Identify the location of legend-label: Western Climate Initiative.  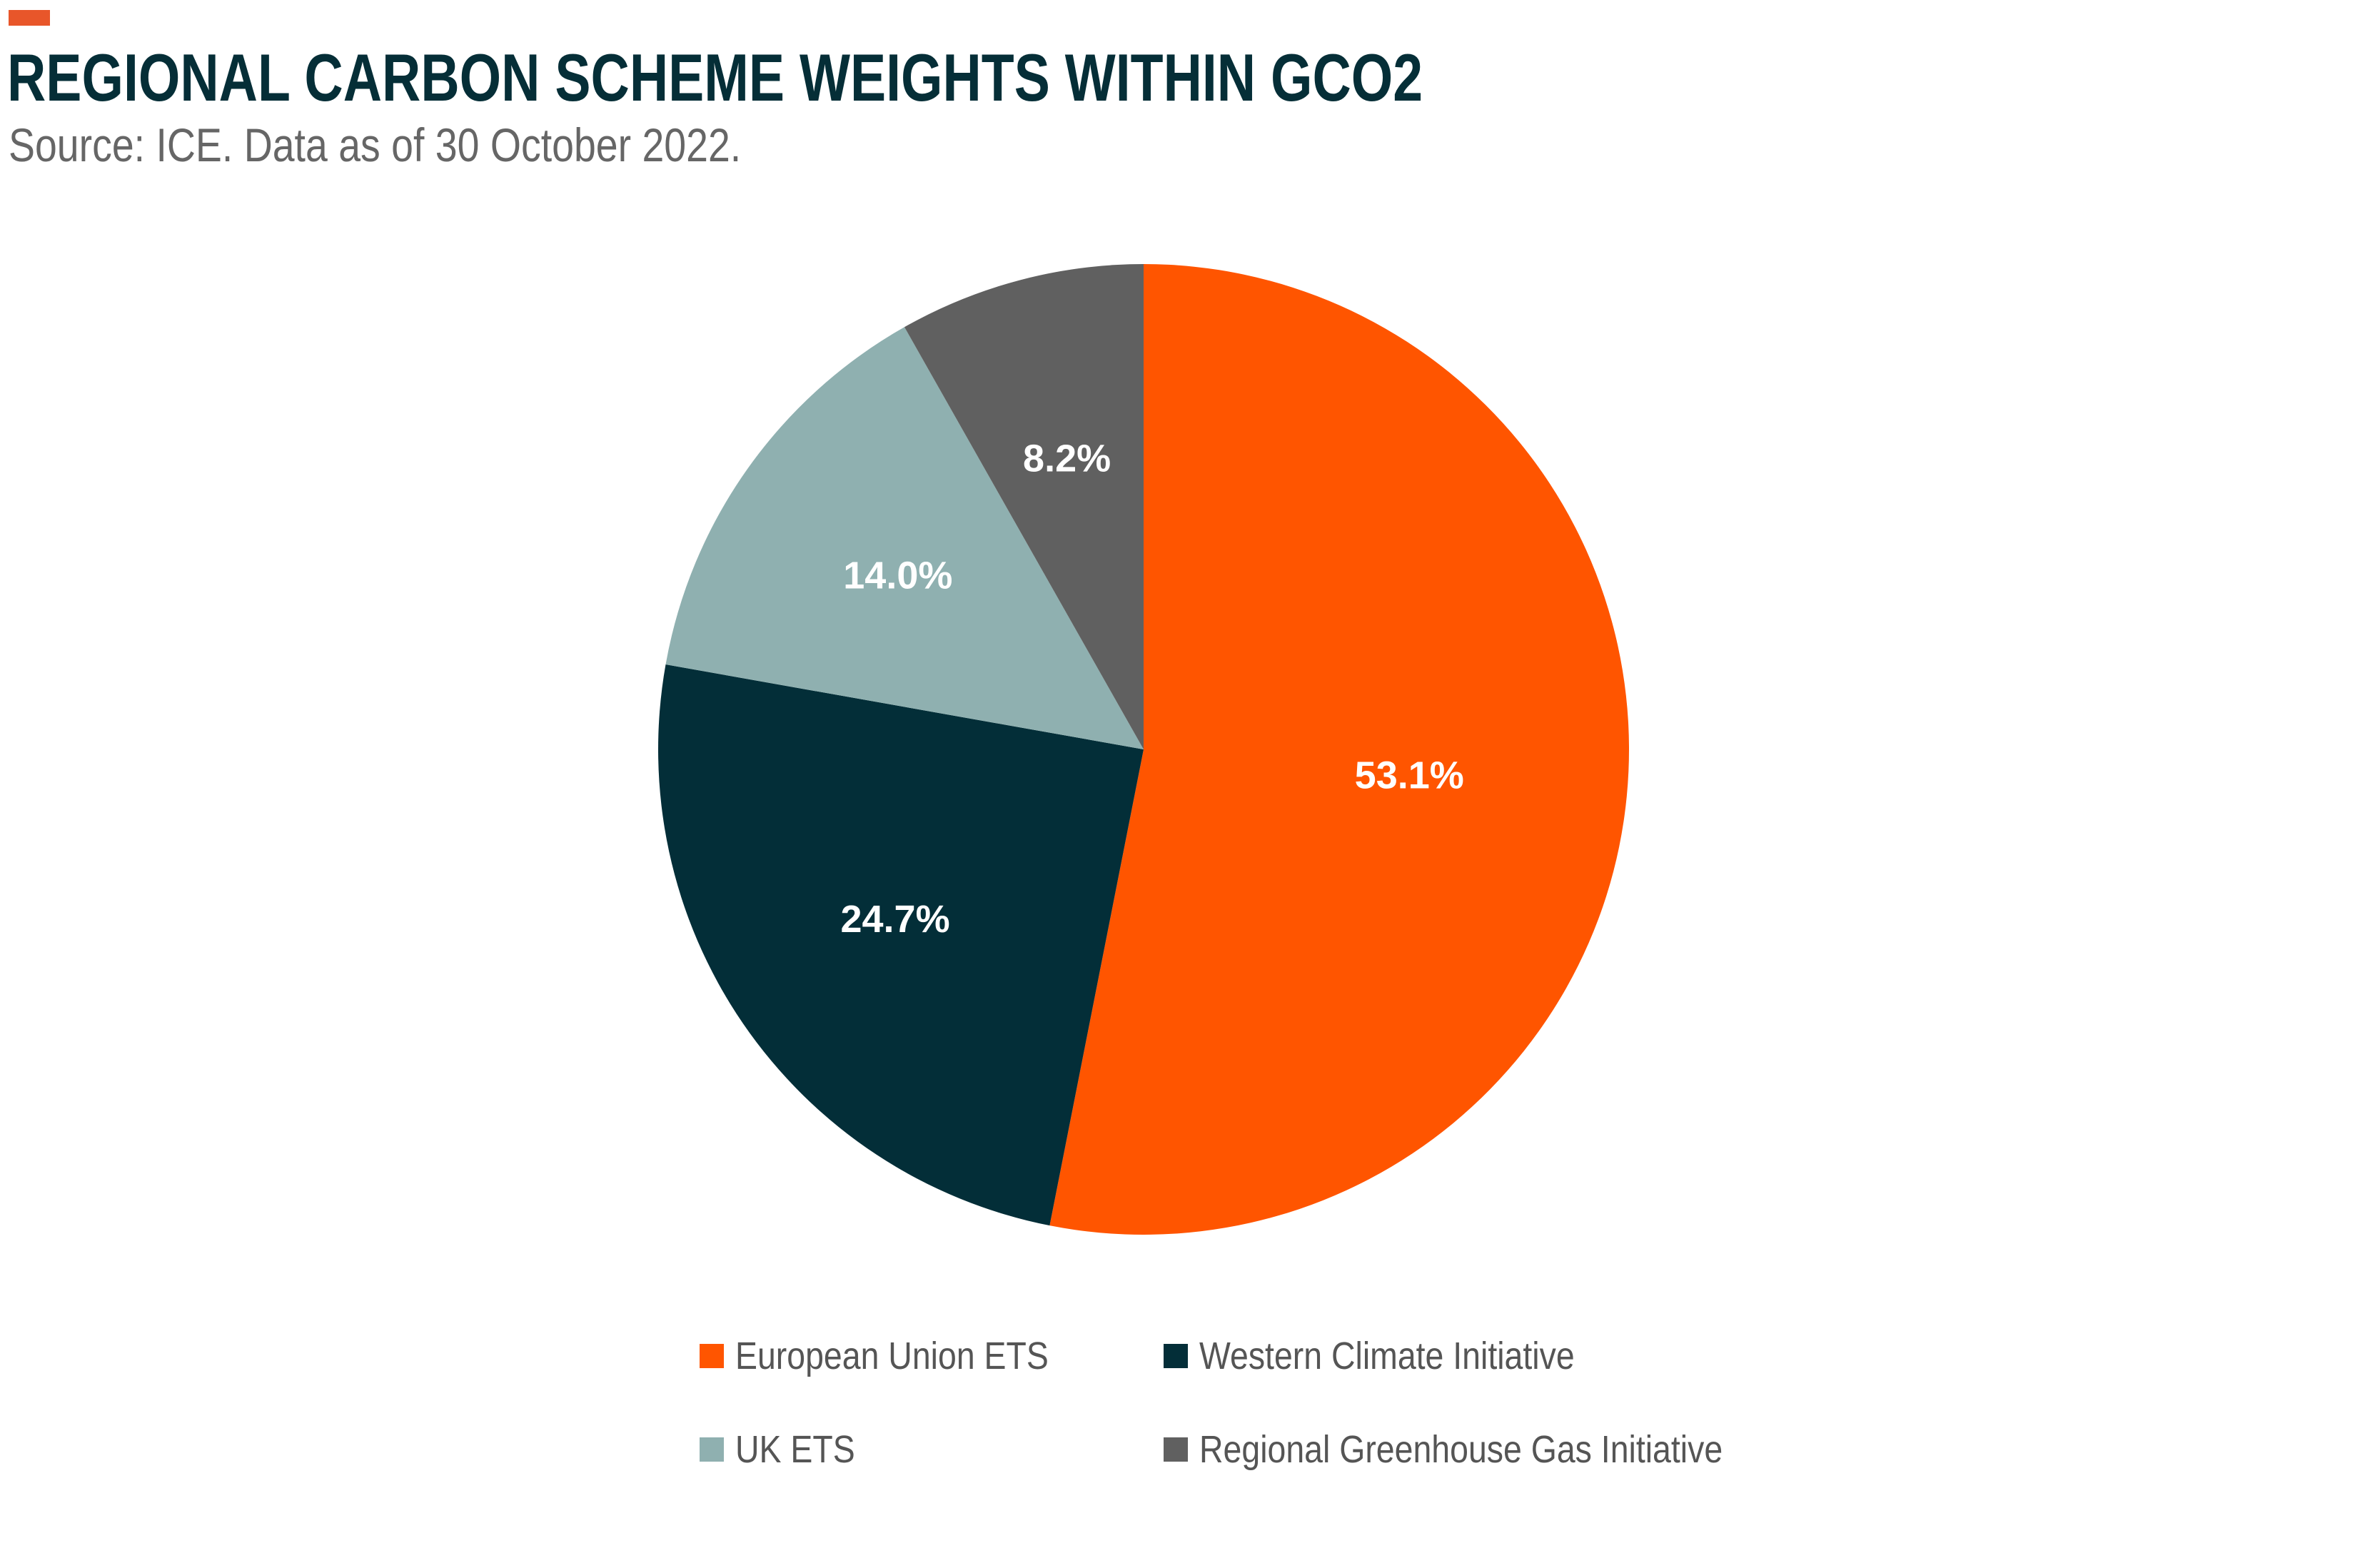
(1387, 1356).